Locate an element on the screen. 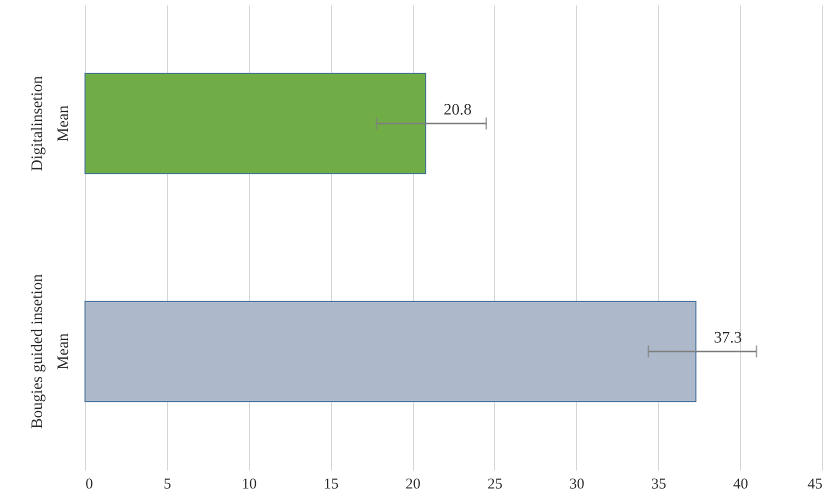  x-tick-label: 35 is located at coordinates (658, 484).